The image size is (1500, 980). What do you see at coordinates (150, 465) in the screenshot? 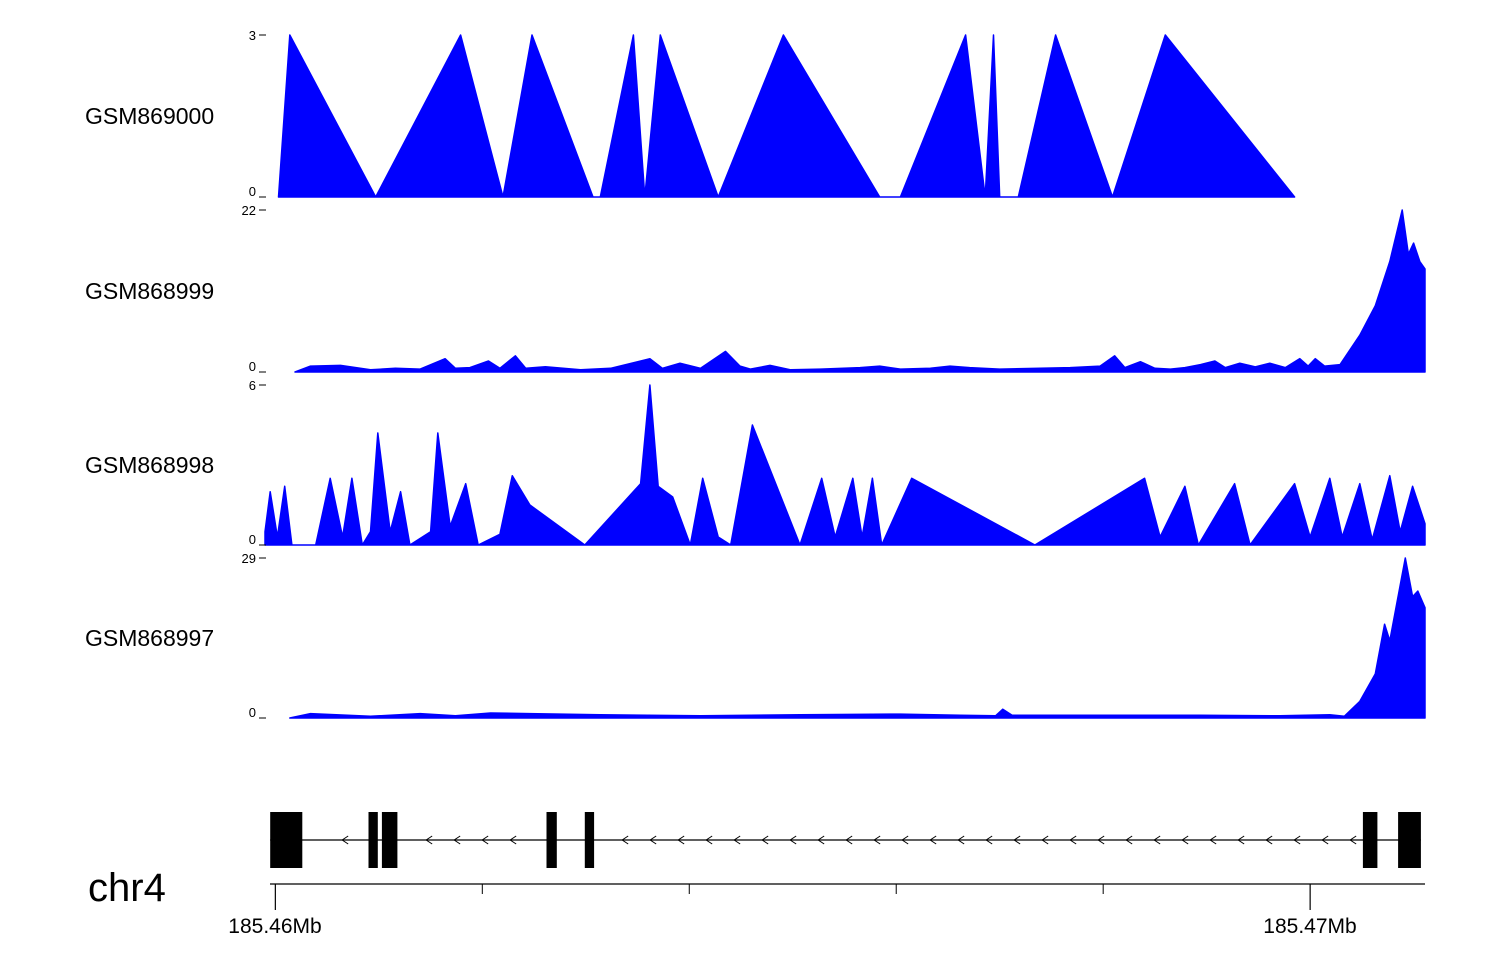
I see `track-label-gsm868998: GSM868998` at bounding box center [150, 465].